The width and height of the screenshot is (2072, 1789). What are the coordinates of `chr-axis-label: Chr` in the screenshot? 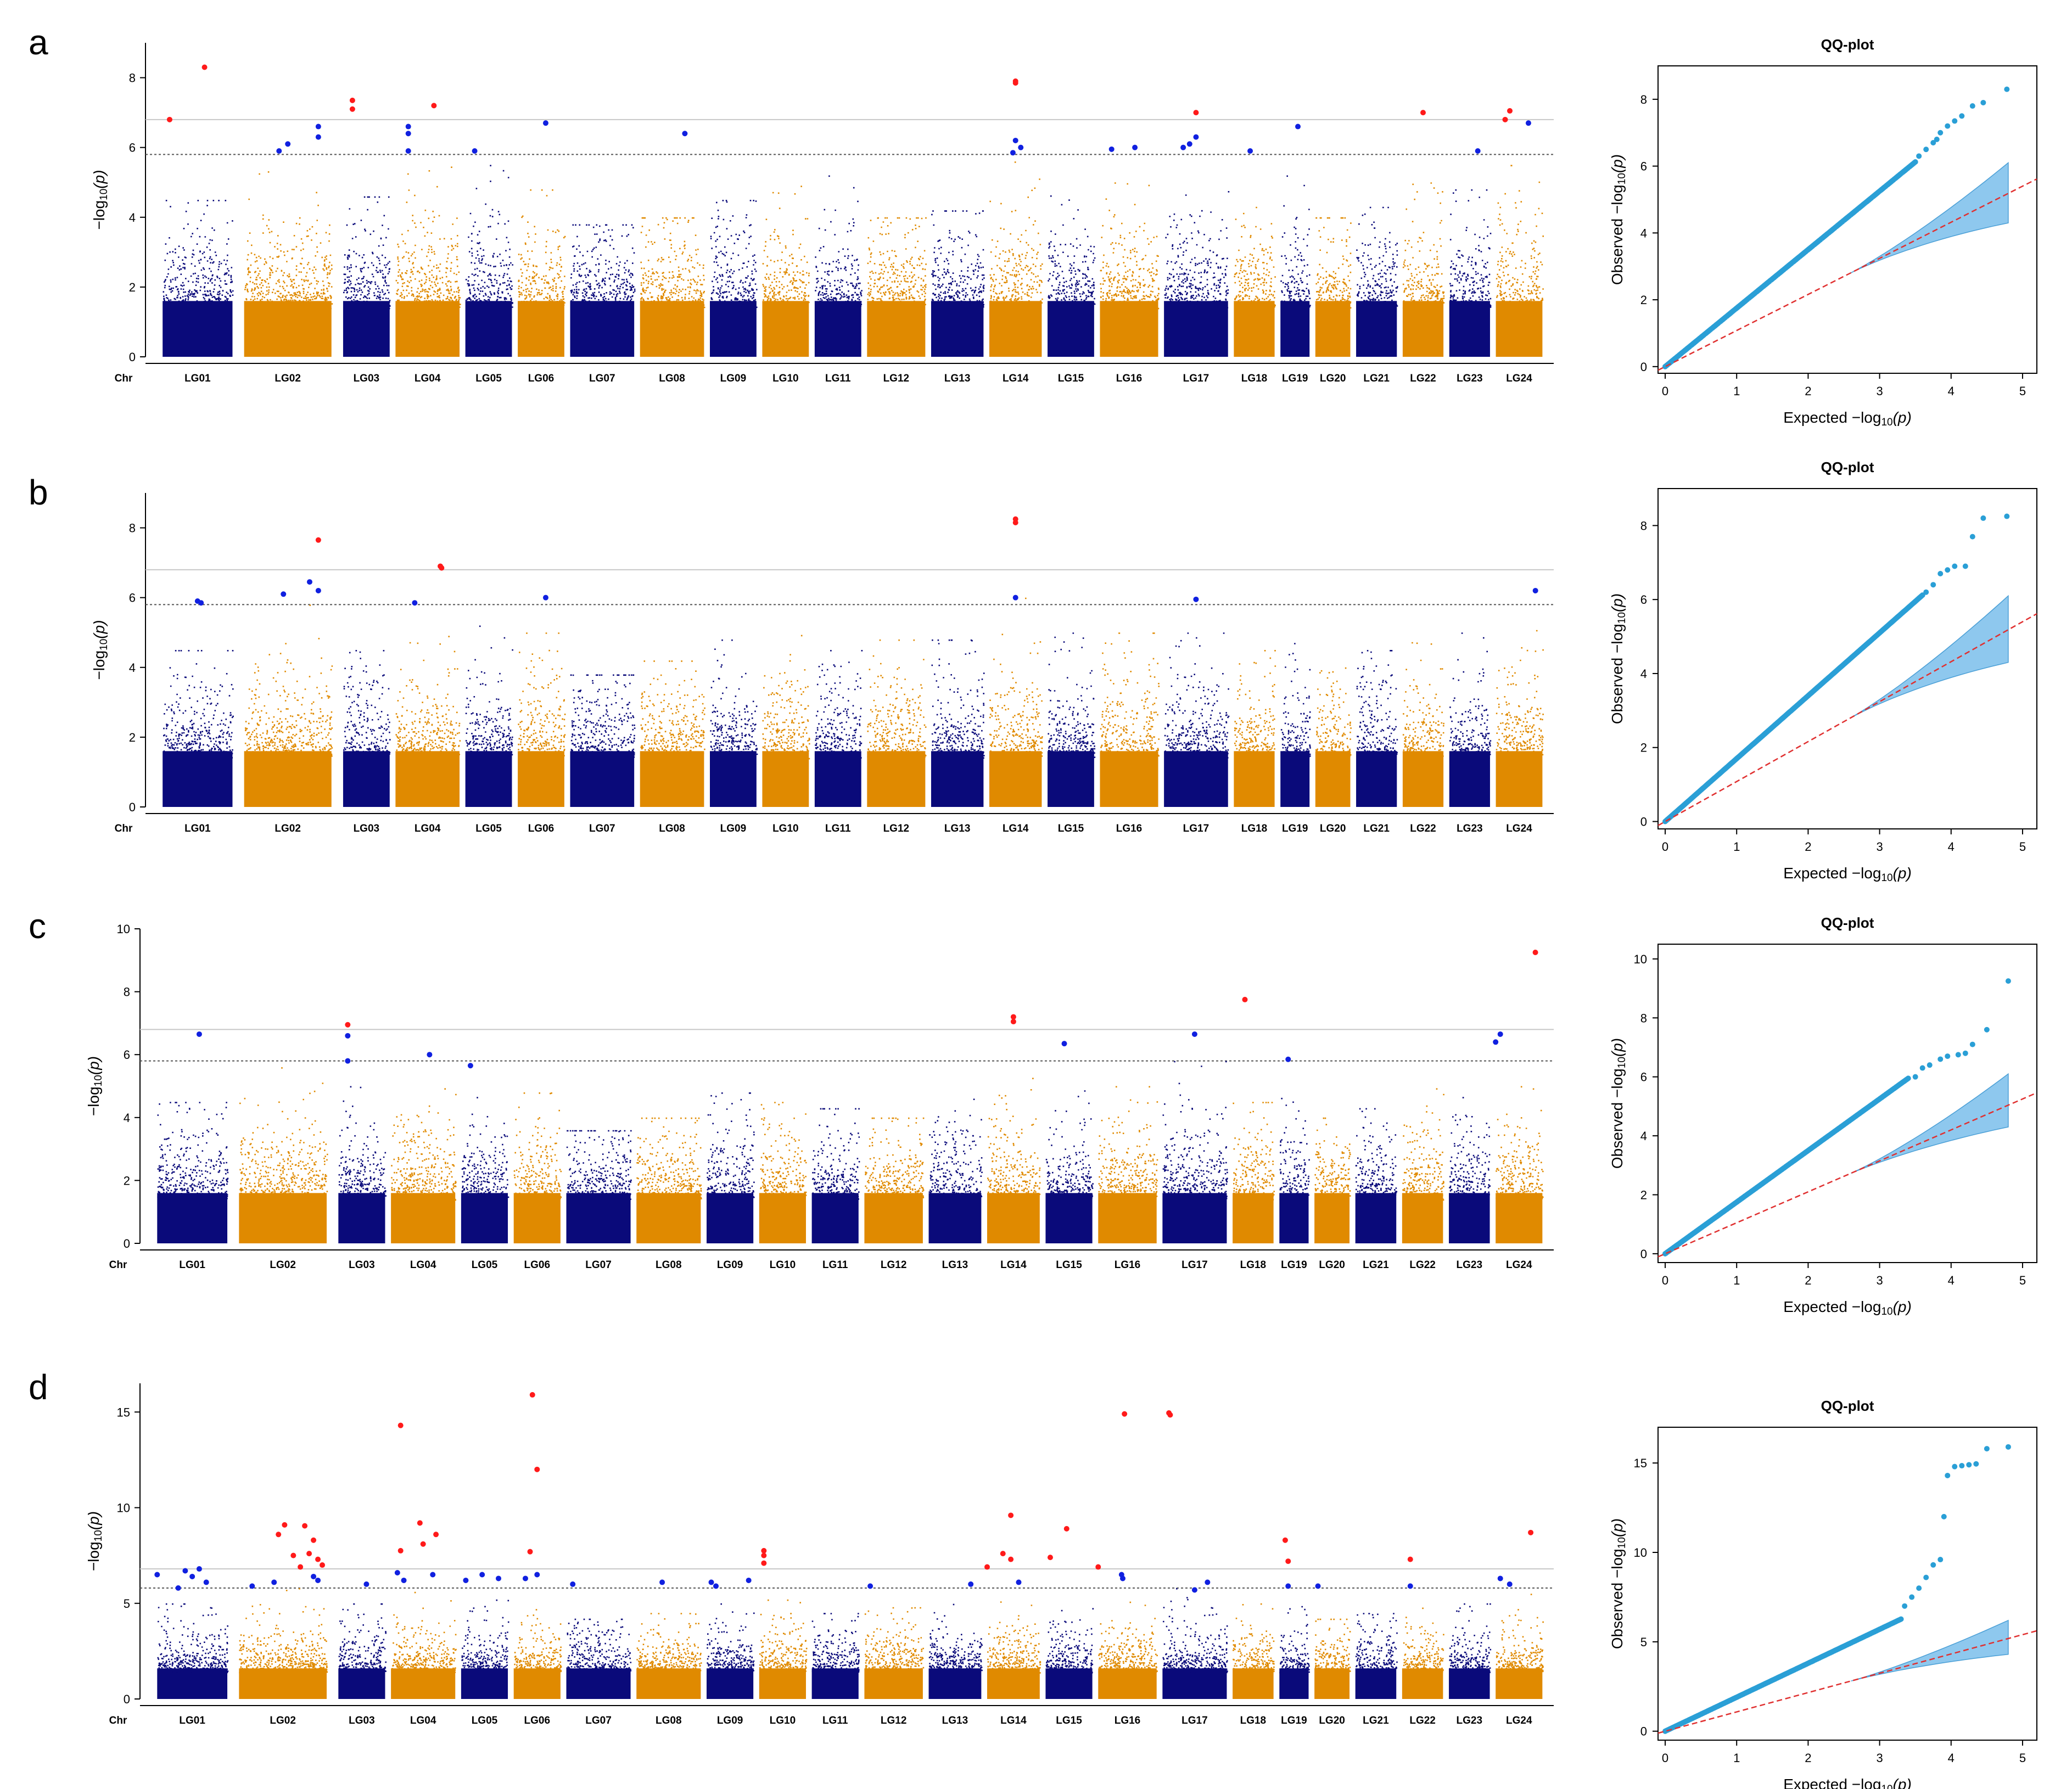 It's located at (118, 1265).